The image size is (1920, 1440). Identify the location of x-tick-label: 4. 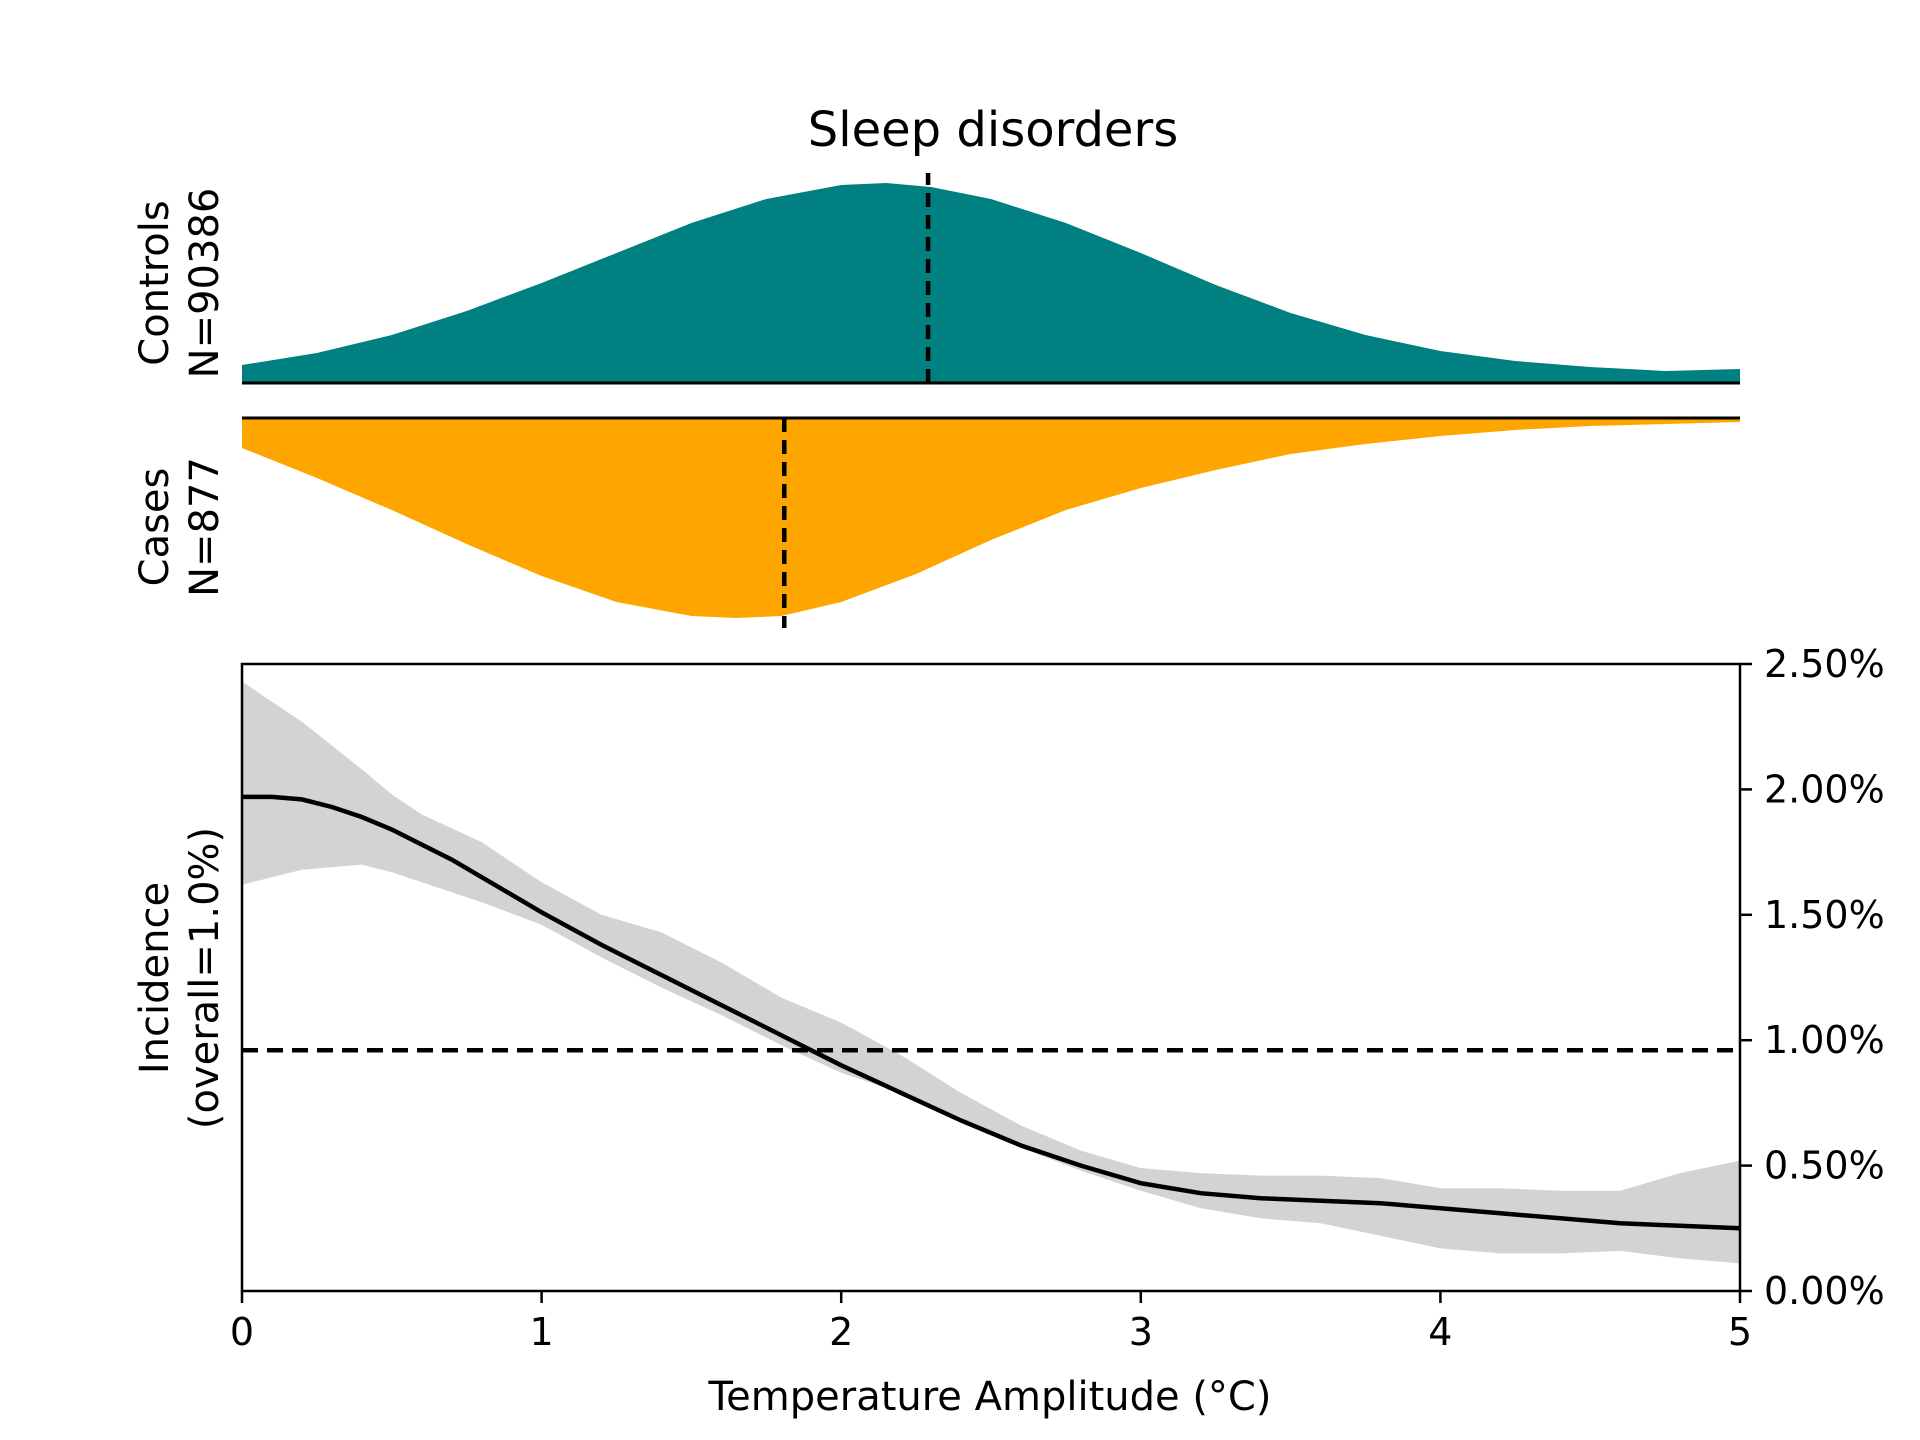
(1440, 1332).